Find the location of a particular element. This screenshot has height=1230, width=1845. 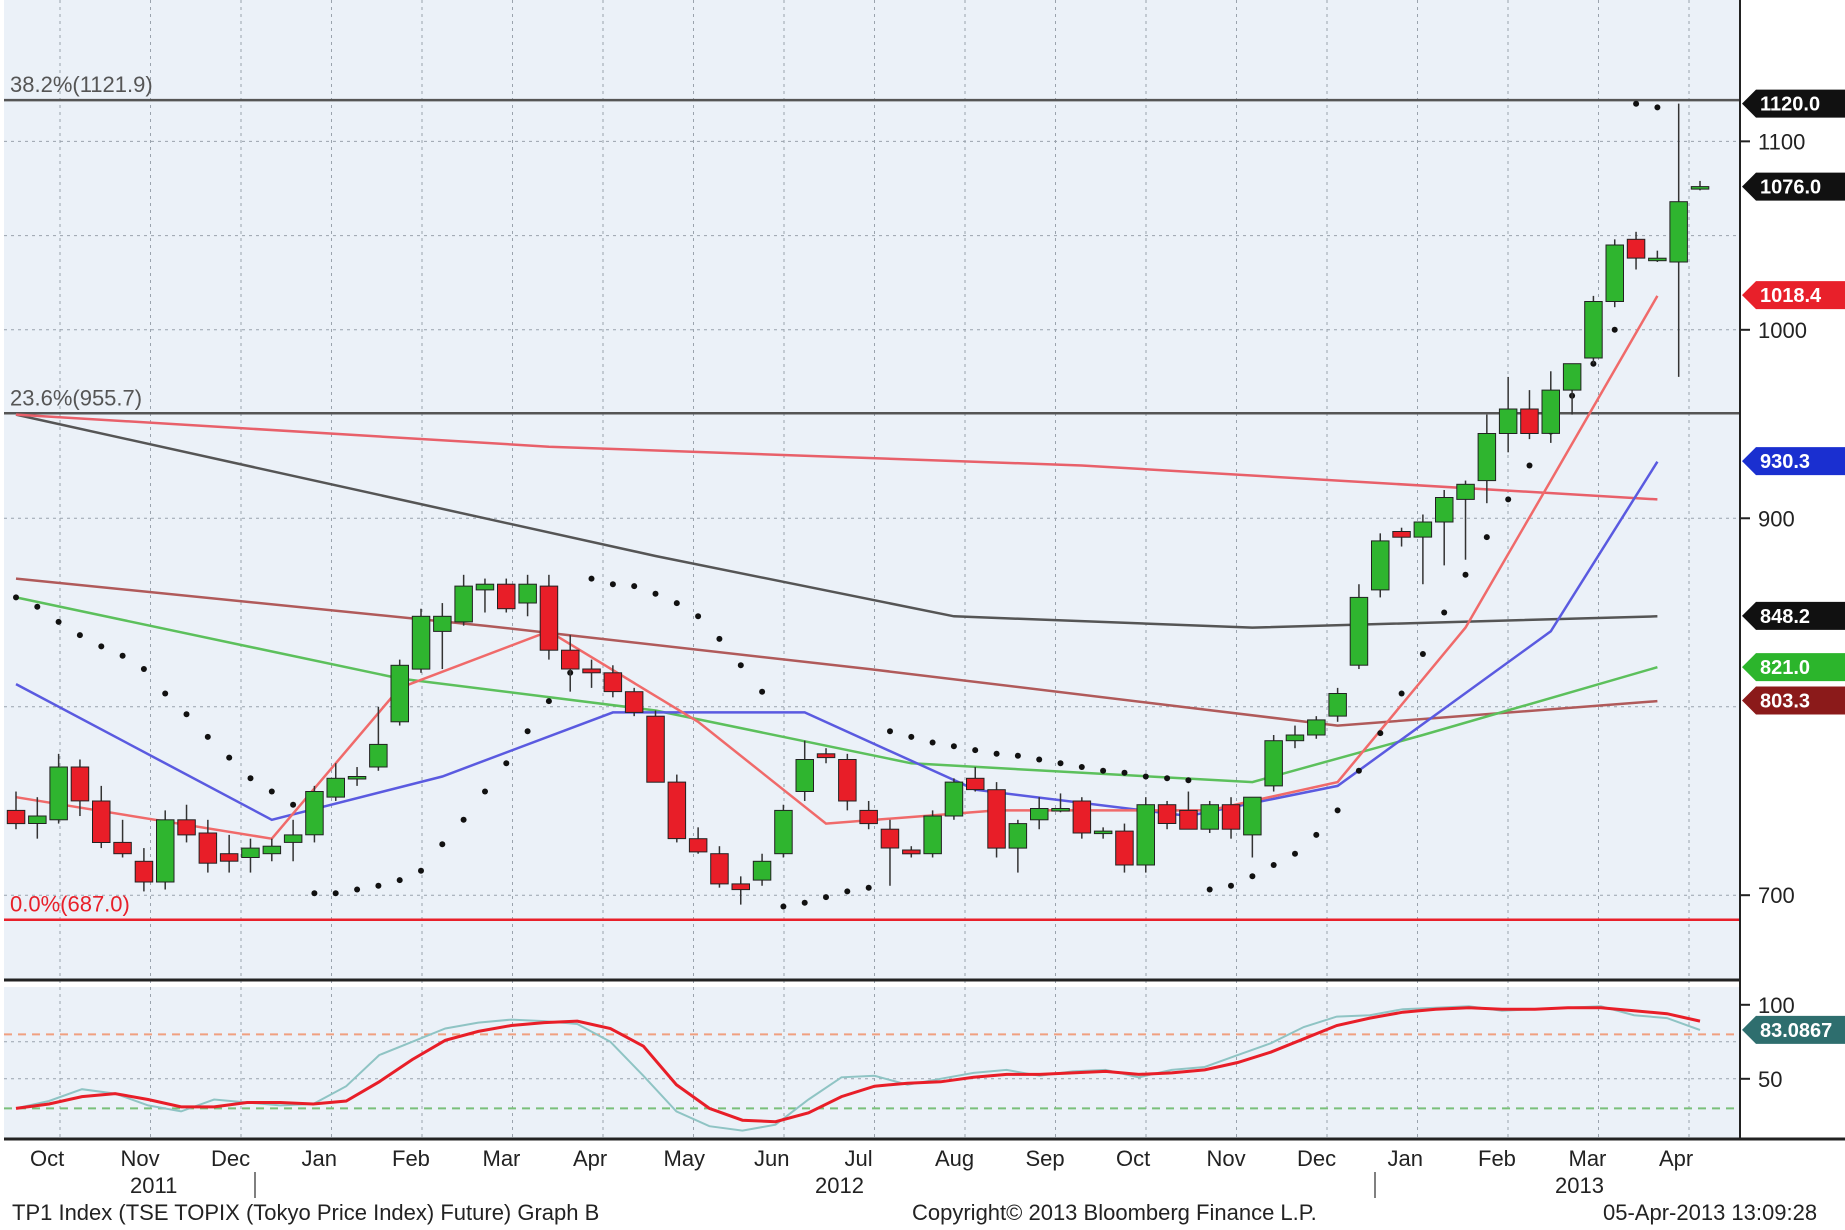

month-label: Apr is located at coordinates (1676, 1158).